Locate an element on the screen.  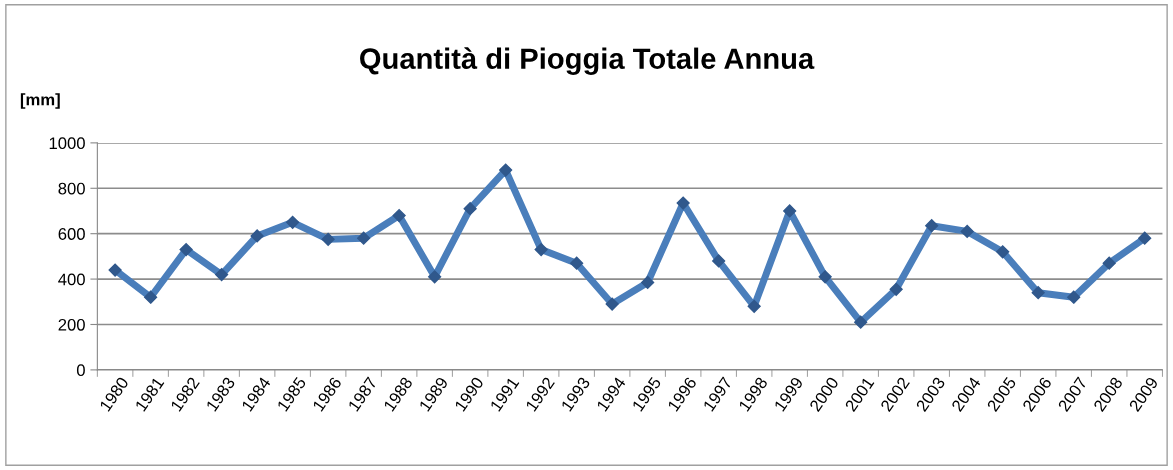
y-tick-label: 1000 is located at coordinates (67, 143).